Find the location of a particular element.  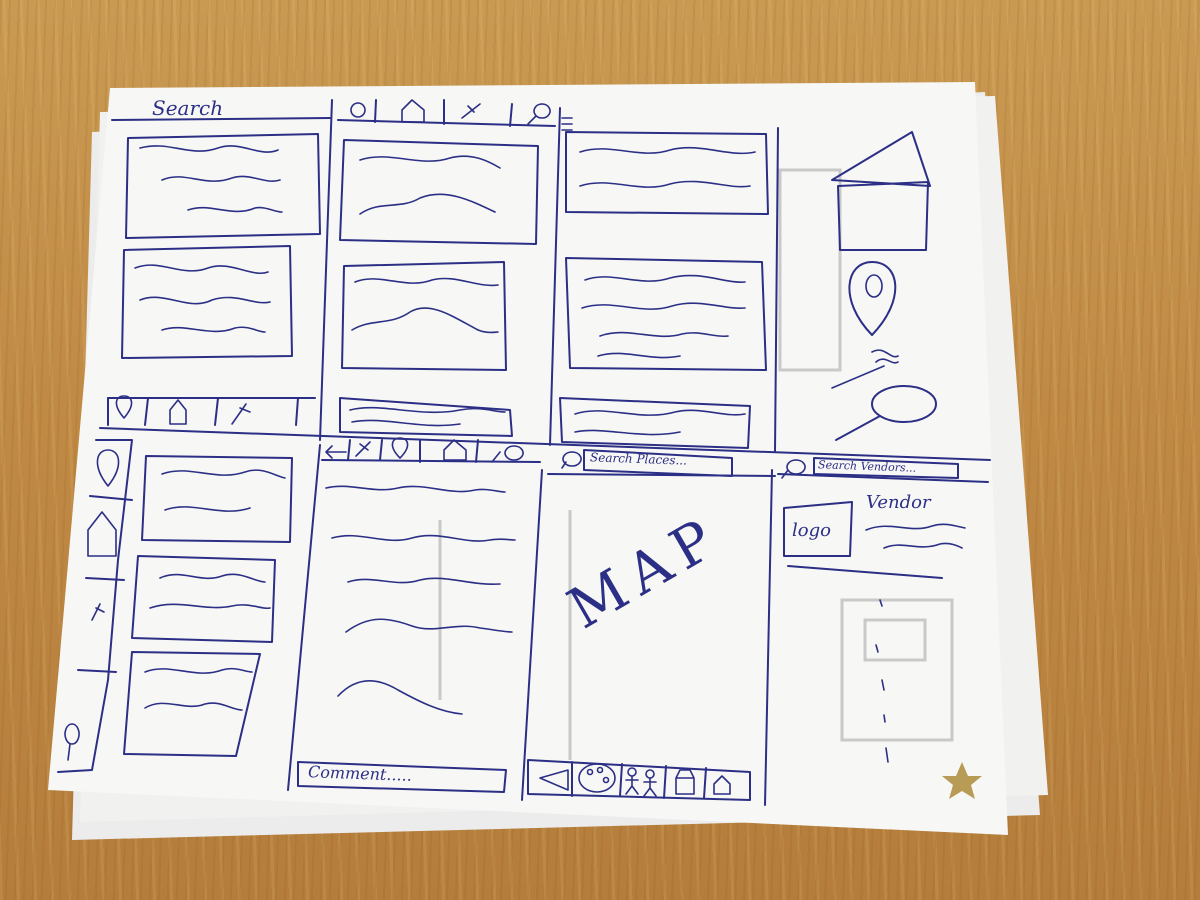

vendor-heading: Vendor is located at coordinates (898, 502).